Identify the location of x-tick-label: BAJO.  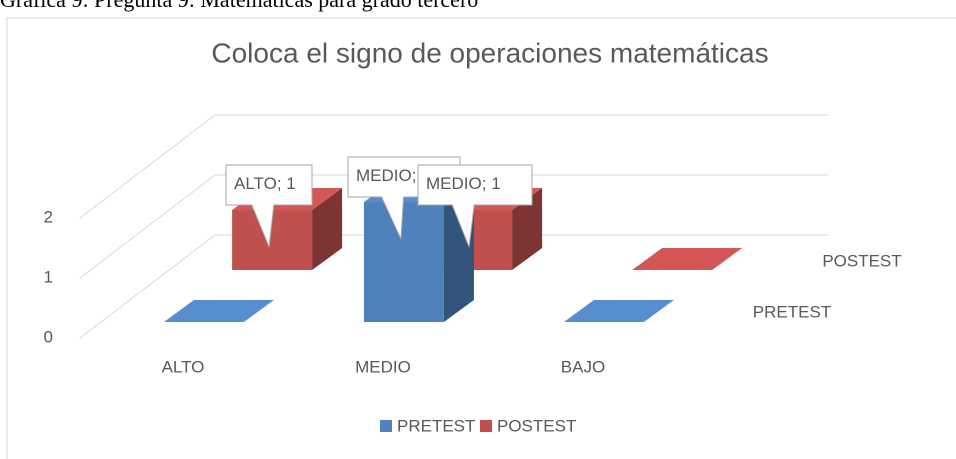
(583, 366).